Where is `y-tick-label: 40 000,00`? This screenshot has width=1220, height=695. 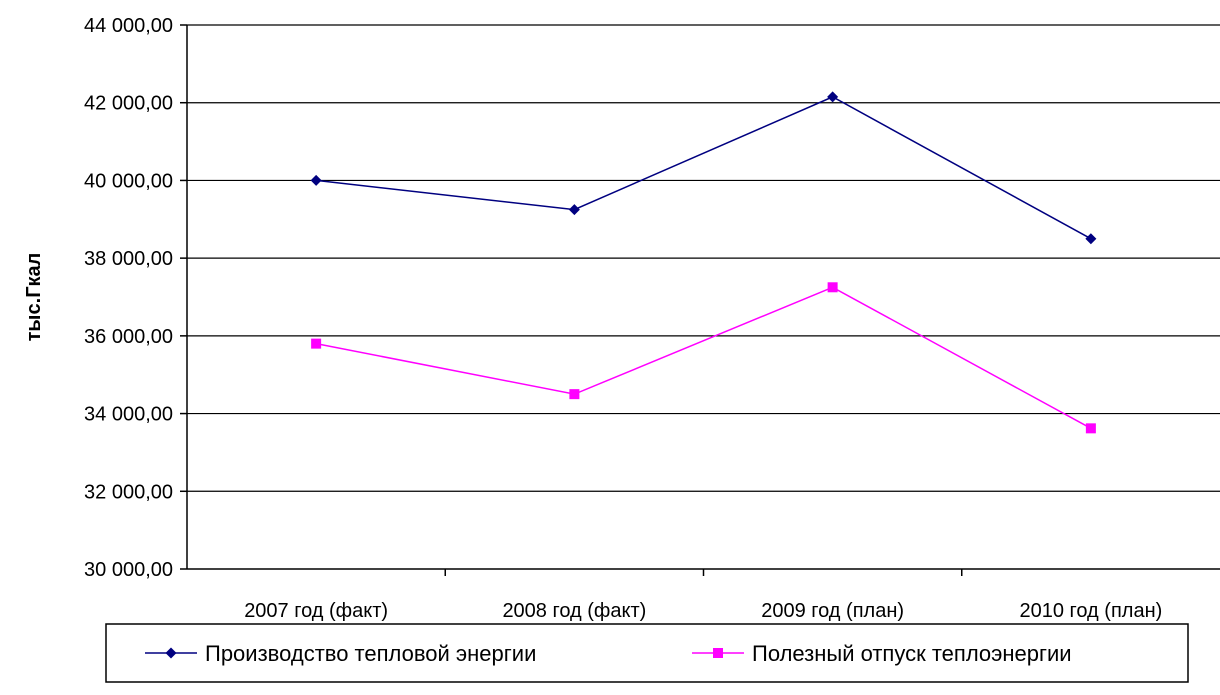 y-tick-label: 40 000,00 is located at coordinates (128, 181).